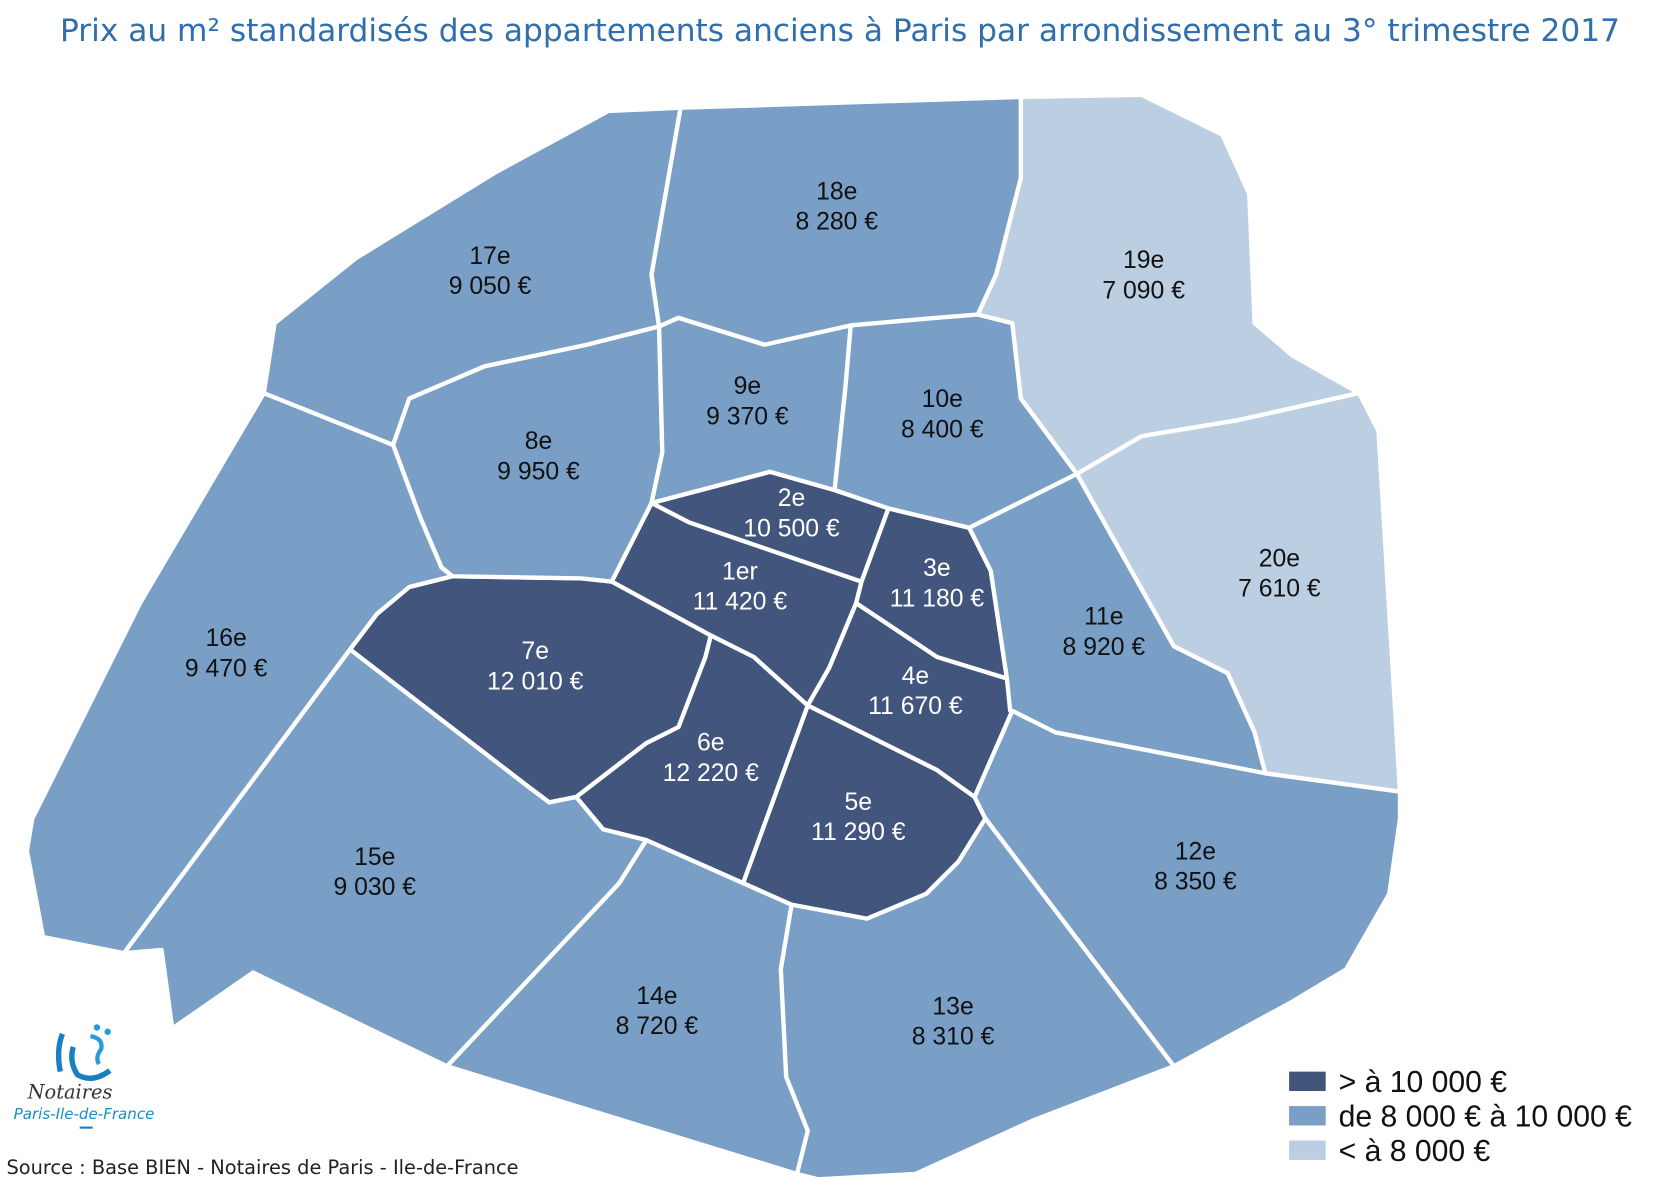 The width and height of the screenshot is (1680, 1188). Describe the element at coordinates (226, 668) in the screenshot. I see `arrondissement-price-16: 9 470 €` at that location.